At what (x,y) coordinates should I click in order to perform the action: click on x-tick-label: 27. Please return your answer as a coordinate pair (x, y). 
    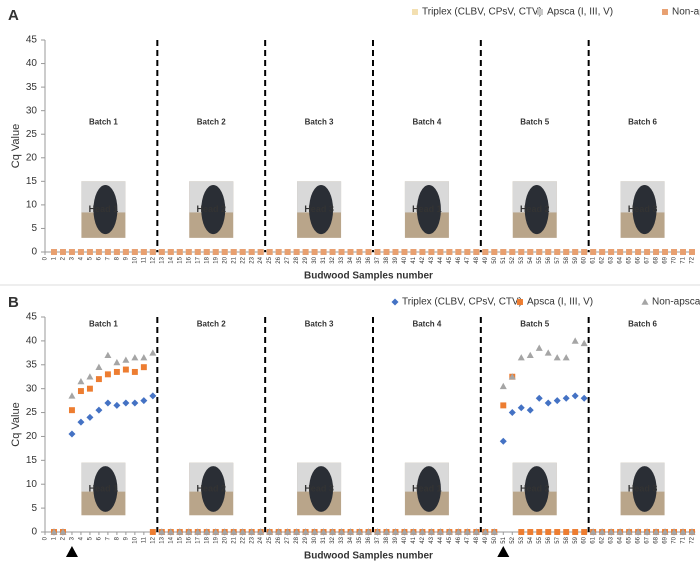
    Looking at the image, I should click on (288, 259).